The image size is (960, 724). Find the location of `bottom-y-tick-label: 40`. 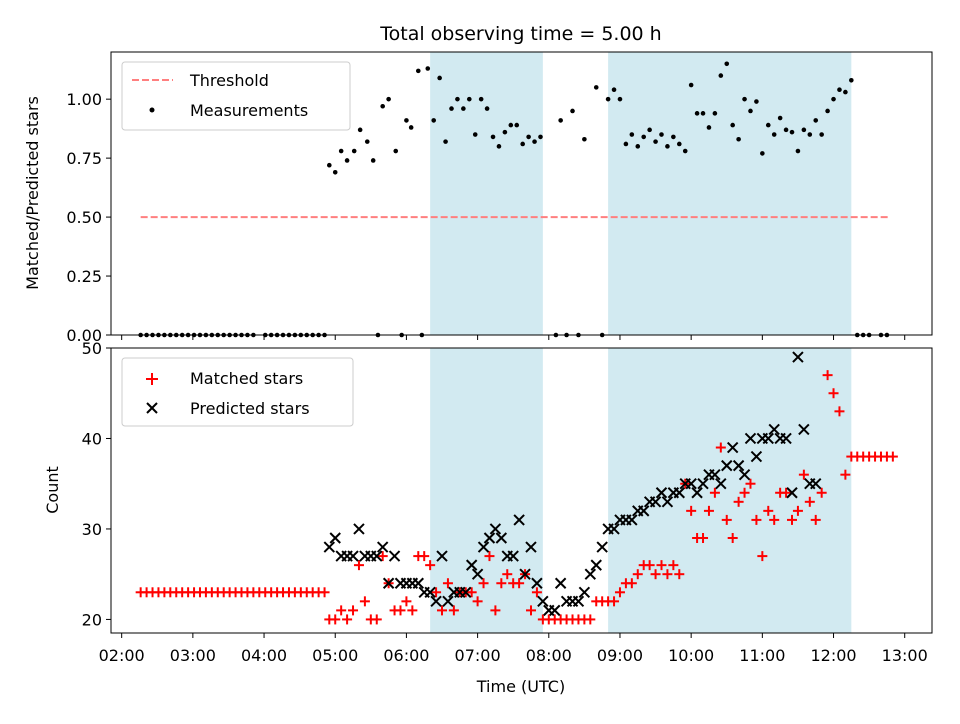

bottom-y-tick-label: 40 is located at coordinates (92, 438).